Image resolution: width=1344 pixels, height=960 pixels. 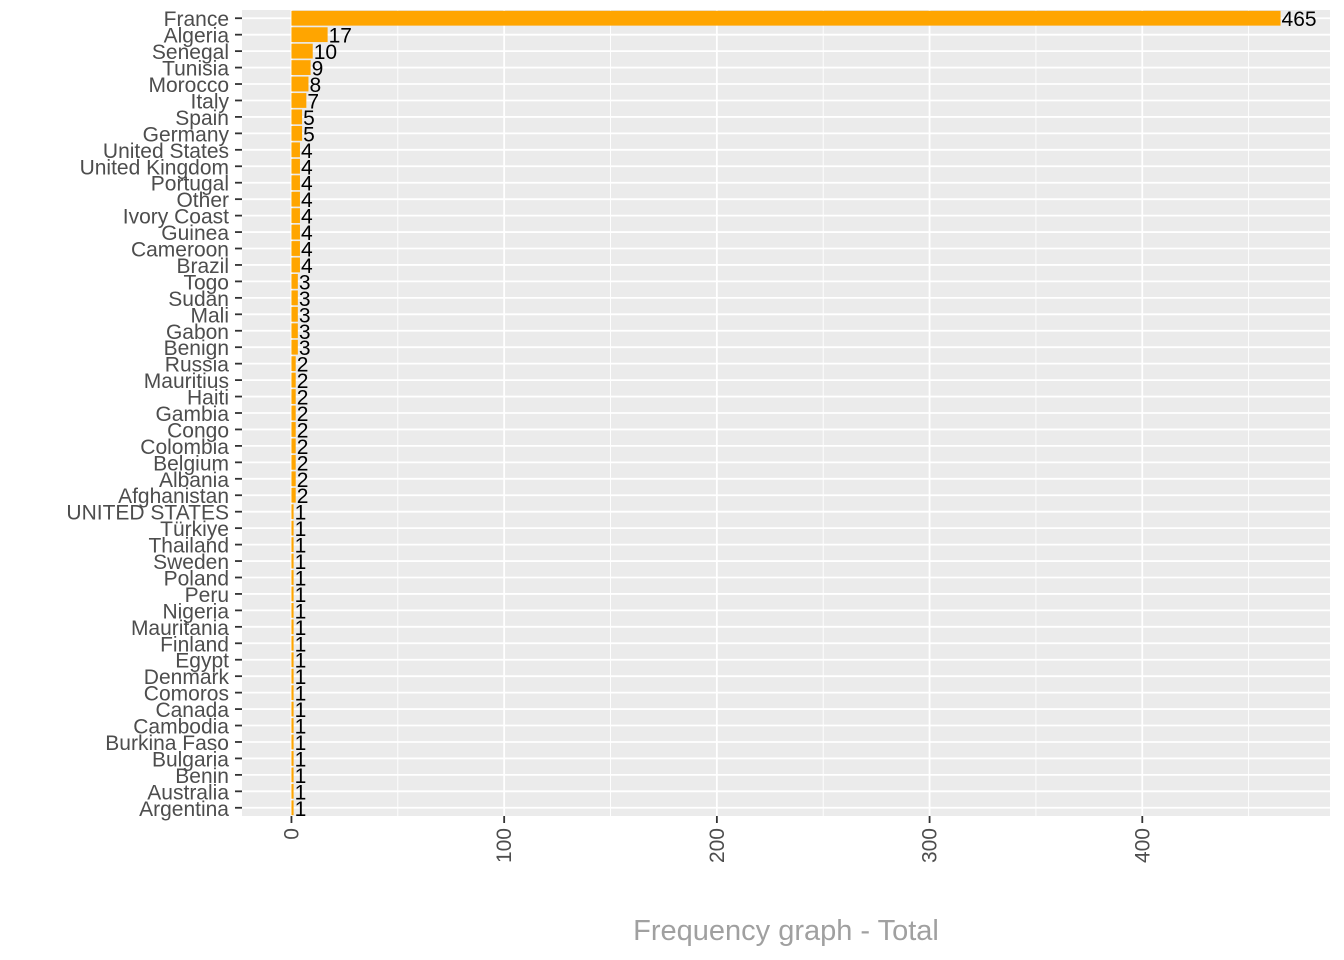 I want to click on category-label: Algeria, so click(x=197, y=36).